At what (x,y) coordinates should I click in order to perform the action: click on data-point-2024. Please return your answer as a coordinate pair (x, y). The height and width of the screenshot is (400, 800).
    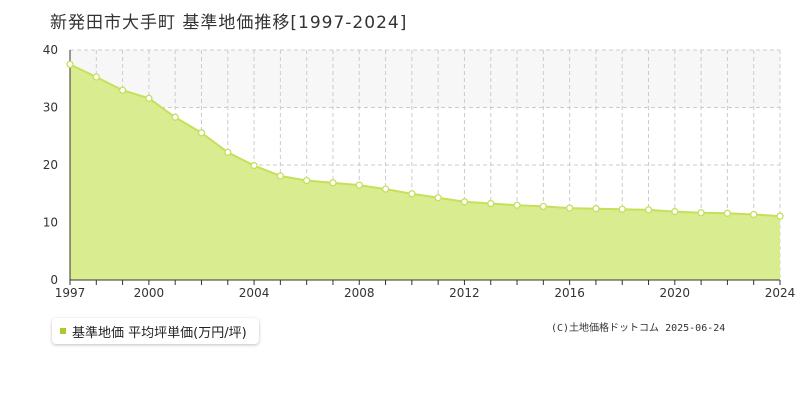
    Looking at the image, I should click on (780, 216).